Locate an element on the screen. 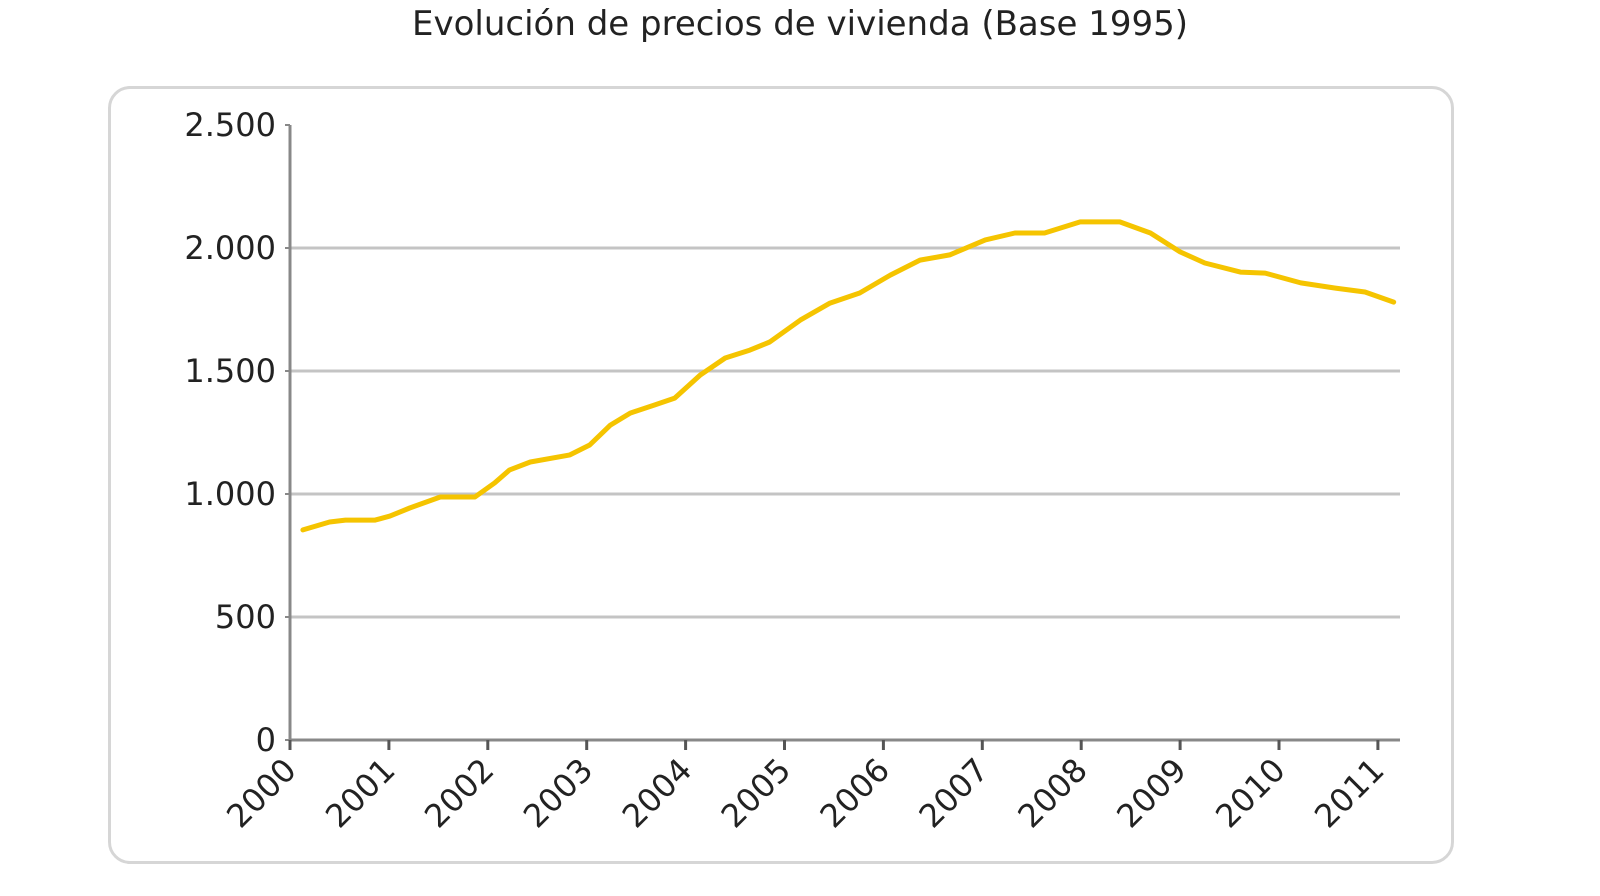  y-tick-label: 2.000 is located at coordinates (230, 248).